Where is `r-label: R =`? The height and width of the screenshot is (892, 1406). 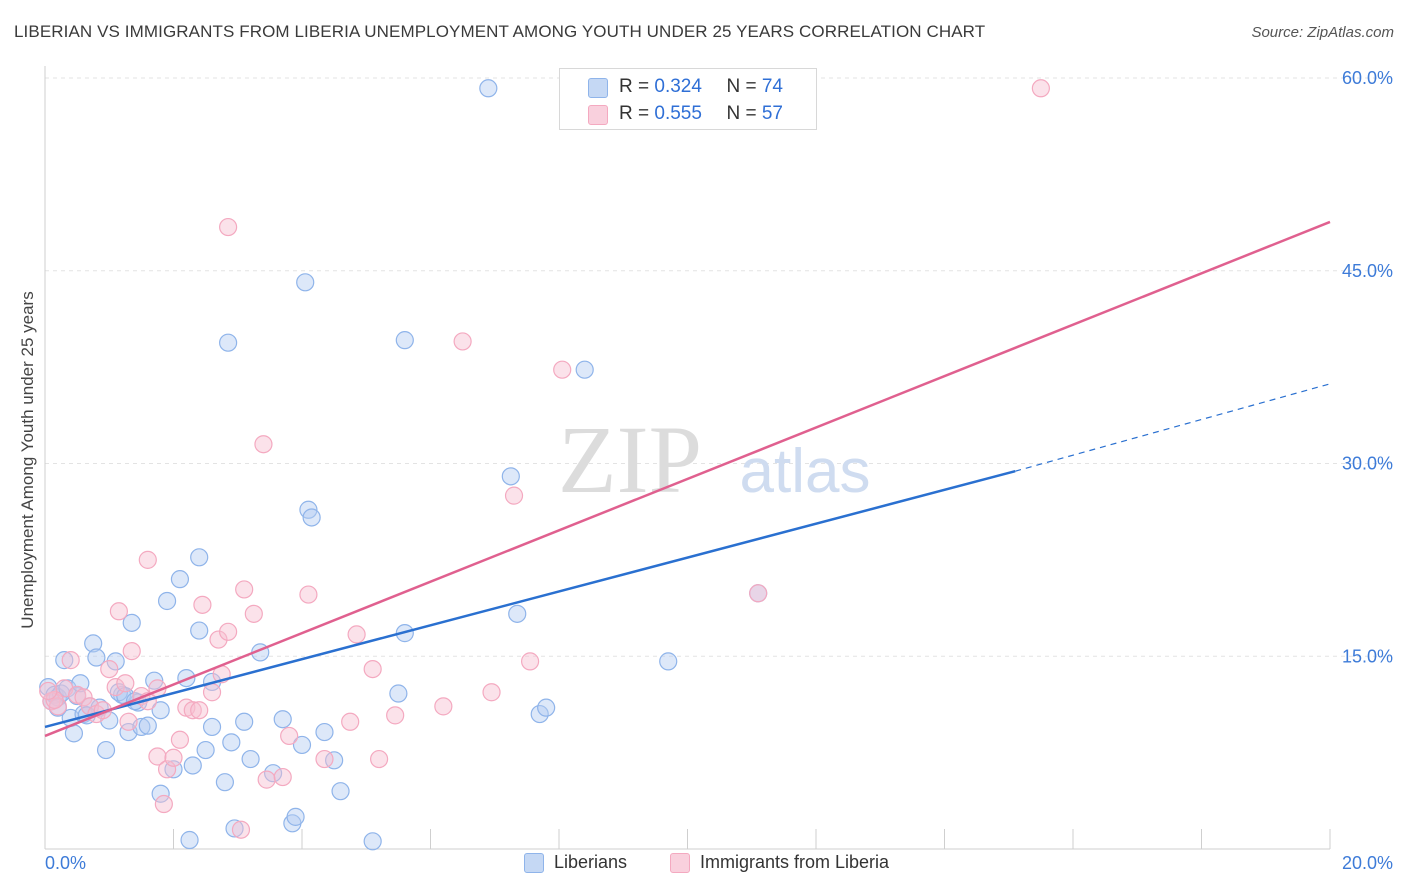
r-label: R = is located at coordinates (637, 113).